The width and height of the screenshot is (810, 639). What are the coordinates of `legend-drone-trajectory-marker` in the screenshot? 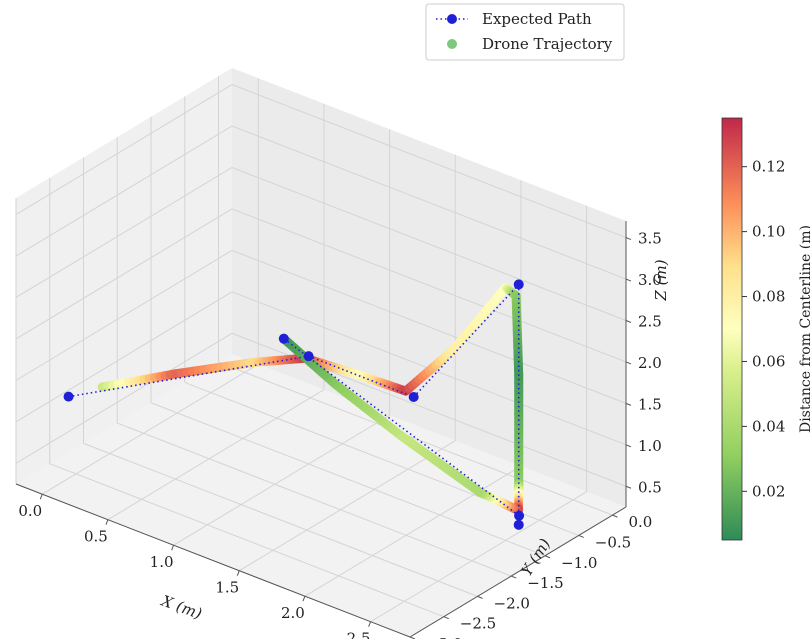 It's located at (452, 44).